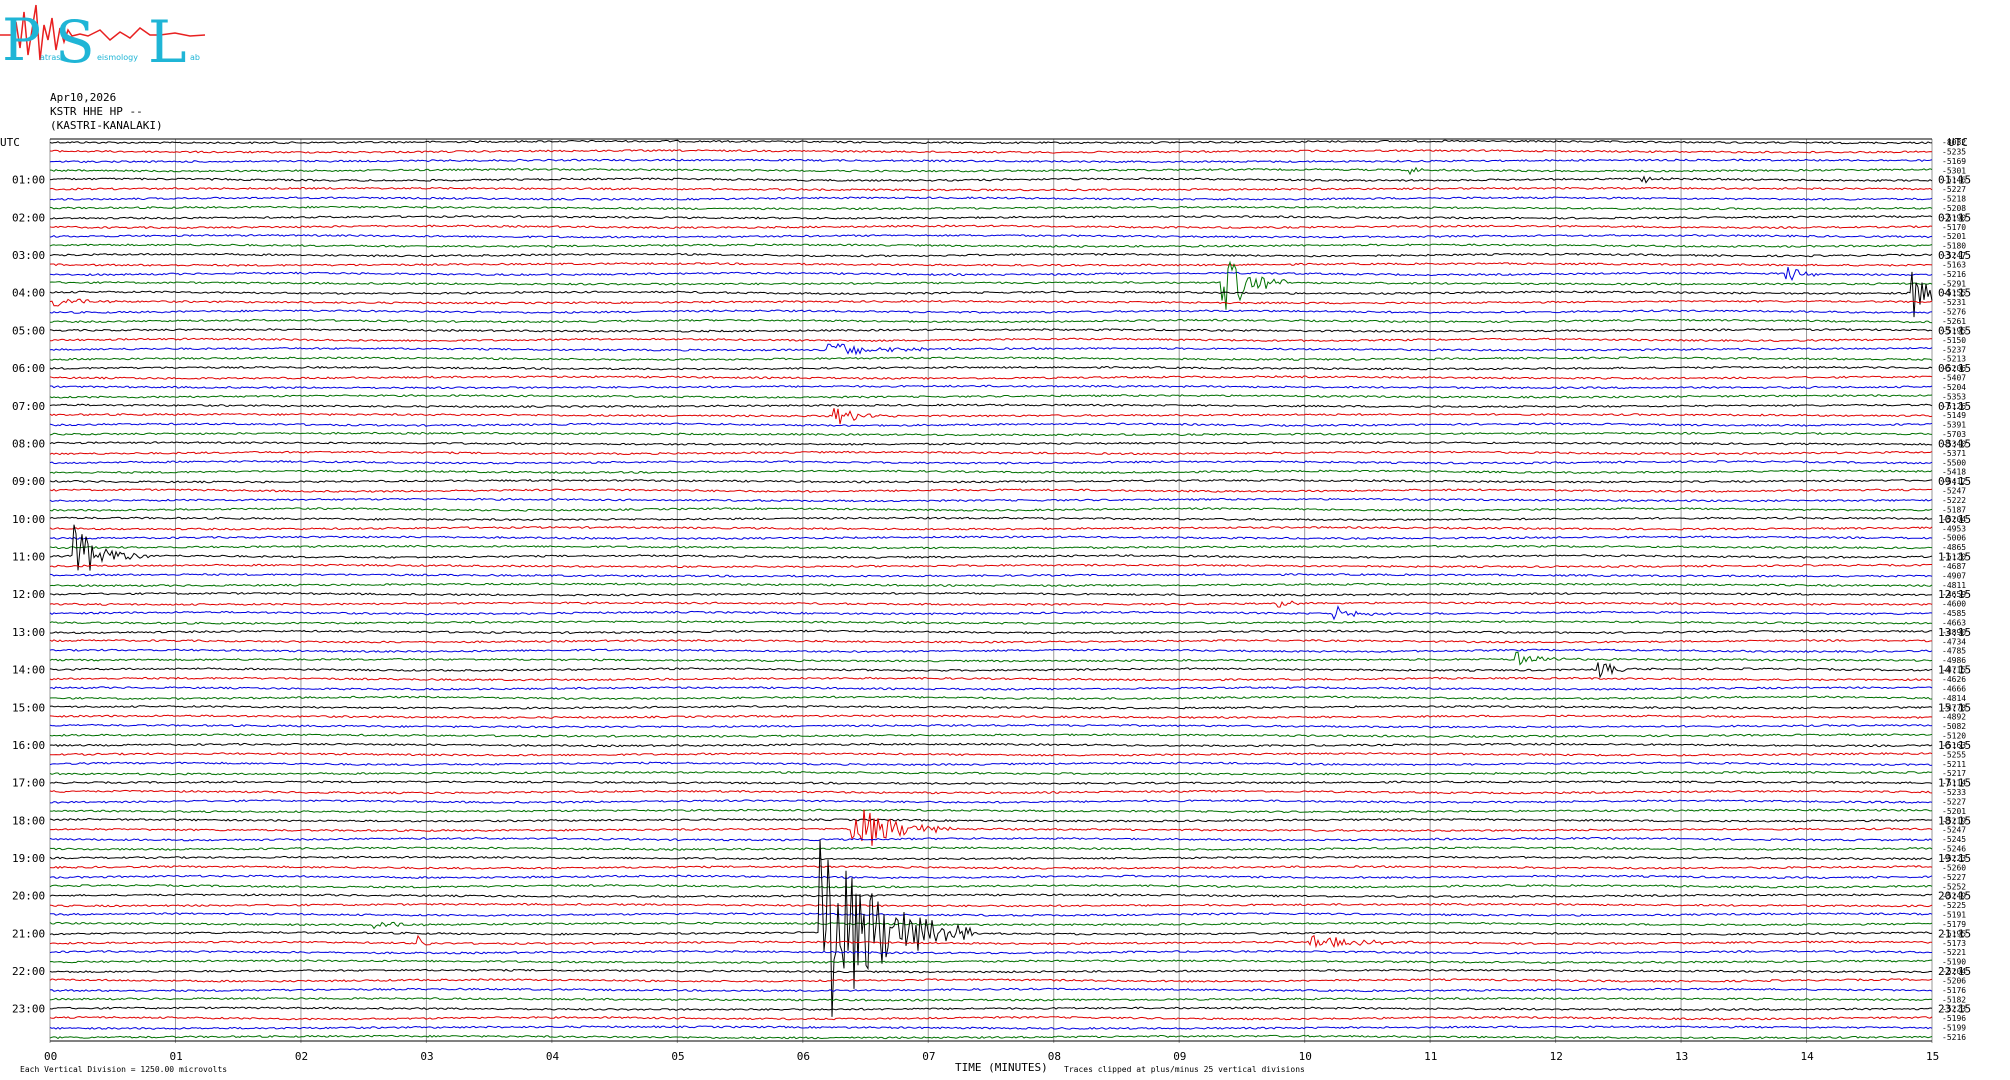 The height and width of the screenshot is (1080, 2010). I want to click on trace-offset-label: -5163, so click(1954, 745).